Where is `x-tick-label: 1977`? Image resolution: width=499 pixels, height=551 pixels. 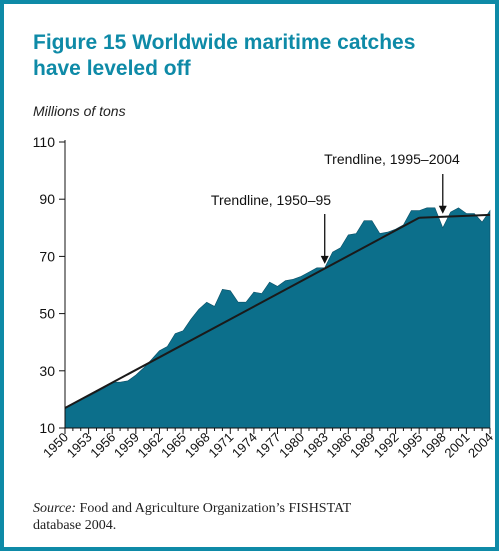 x-tick-label: 1977 is located at coordinates (268, 445).